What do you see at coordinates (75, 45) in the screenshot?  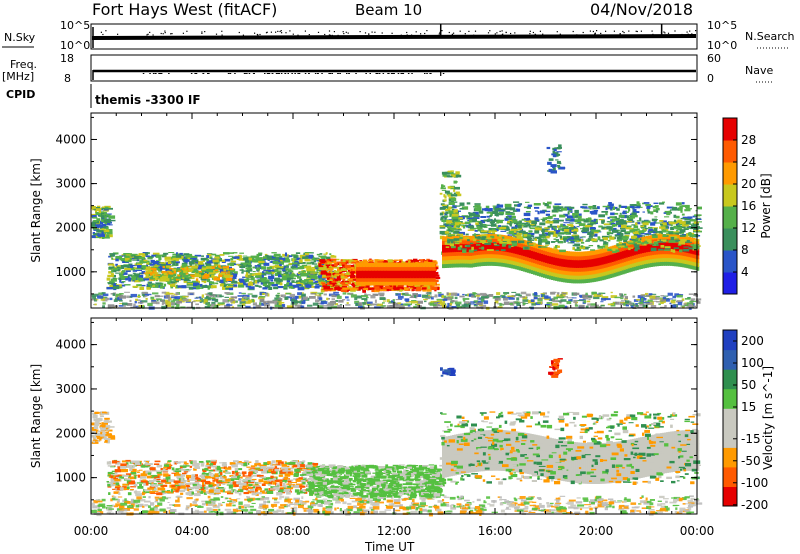 I see `nsky-tick-left-bottom: 10^0` at bounding box center [75, 45].